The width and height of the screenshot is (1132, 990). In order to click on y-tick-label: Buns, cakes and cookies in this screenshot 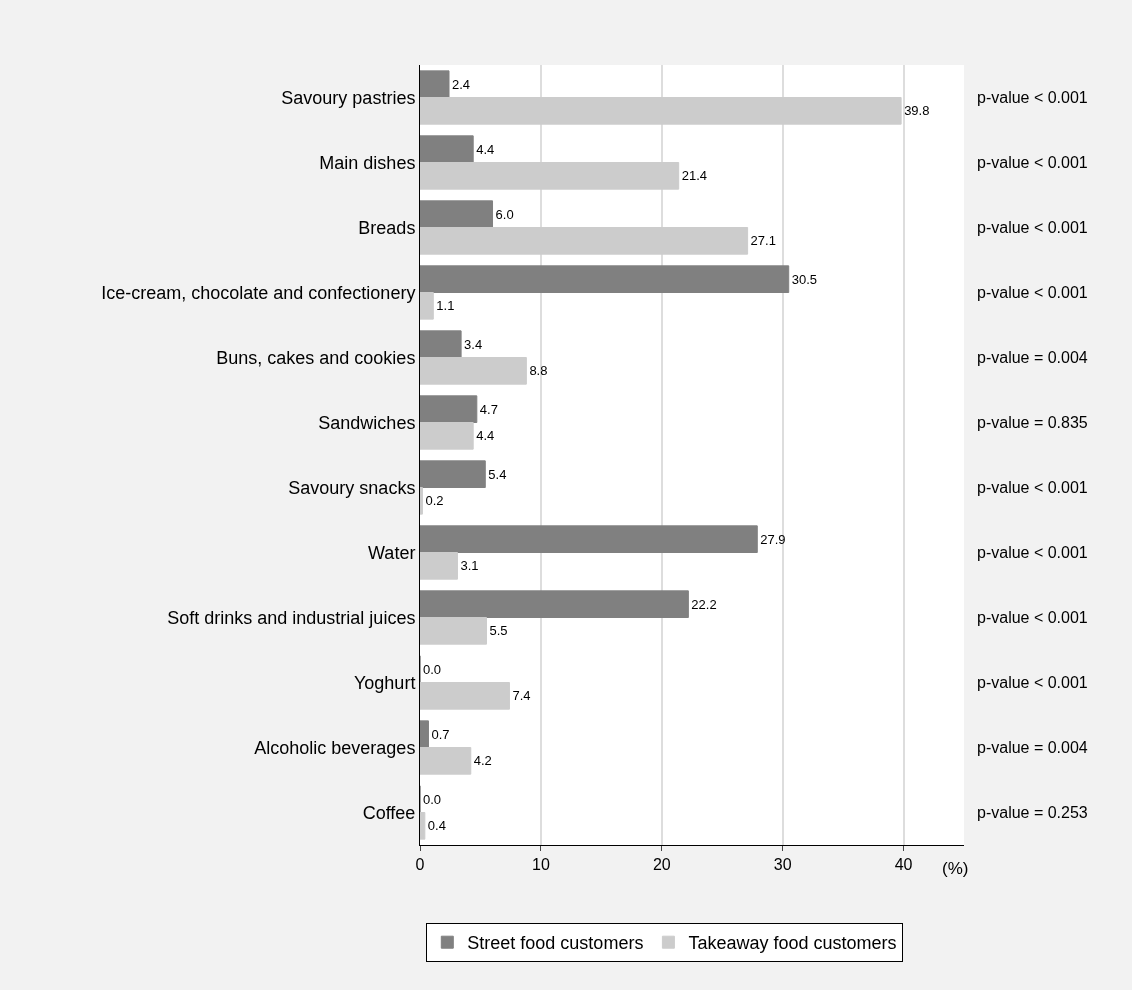, I will do `click(316, 357)`.